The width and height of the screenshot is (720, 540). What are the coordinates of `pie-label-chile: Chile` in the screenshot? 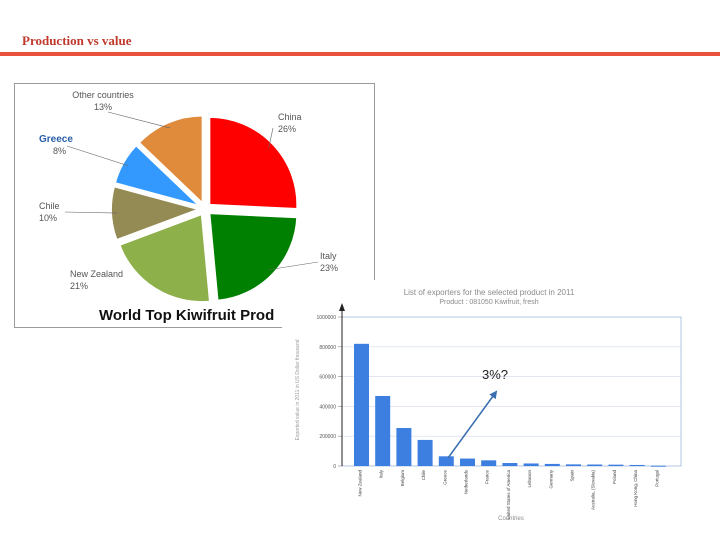 It's located at (49, 206).